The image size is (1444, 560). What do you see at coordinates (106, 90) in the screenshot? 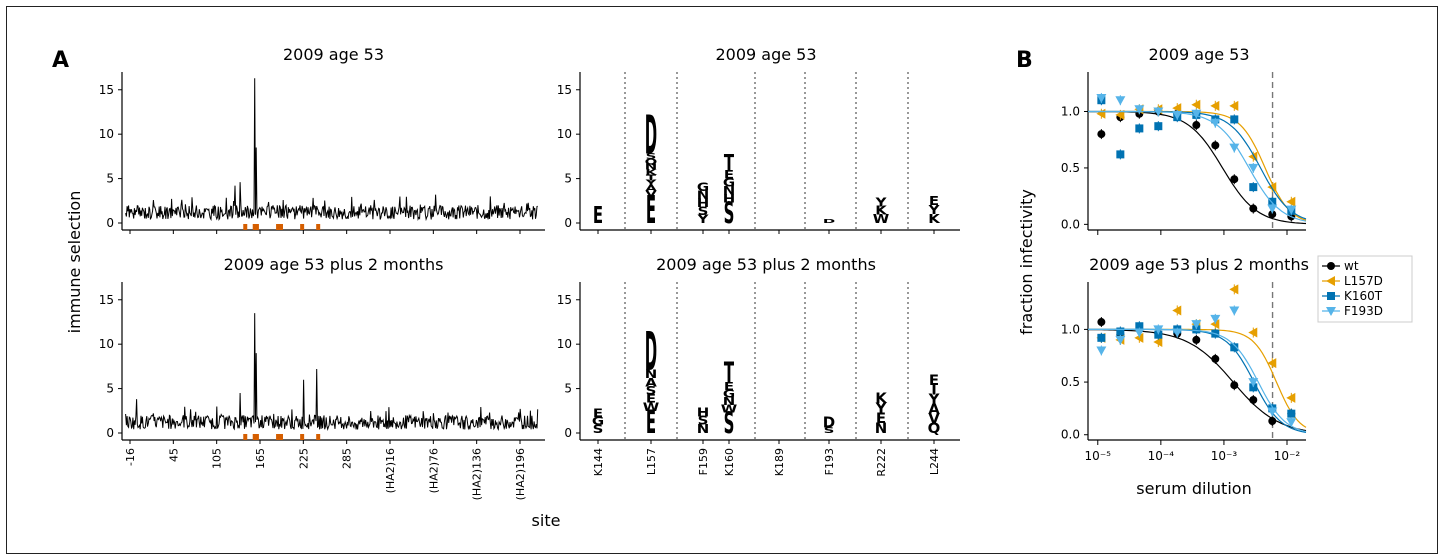
I see `y-tick-label-0-15: 15` at bounding box center [106, 90].